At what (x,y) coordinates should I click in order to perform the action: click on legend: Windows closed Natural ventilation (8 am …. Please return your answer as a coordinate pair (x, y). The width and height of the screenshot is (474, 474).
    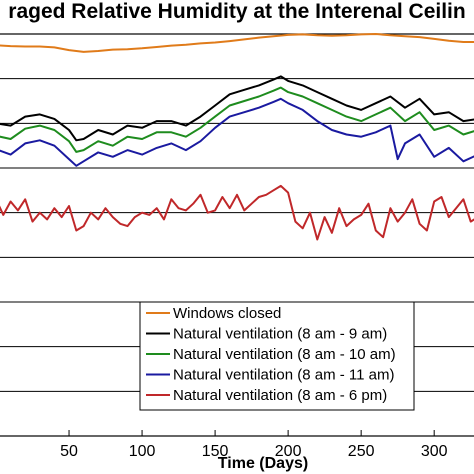
    Looking at the image, I should click on (277, 356).